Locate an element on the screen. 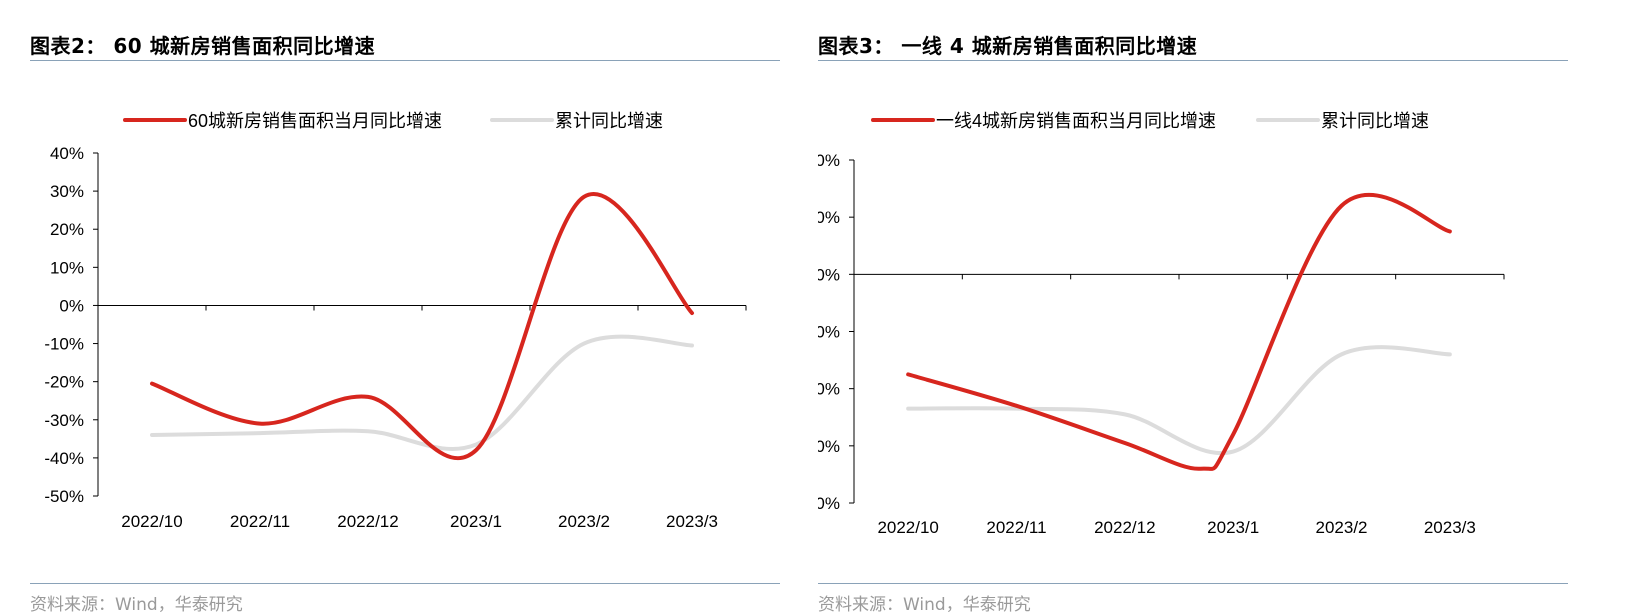  series-line-monthly is located at coordinates (422, 326).